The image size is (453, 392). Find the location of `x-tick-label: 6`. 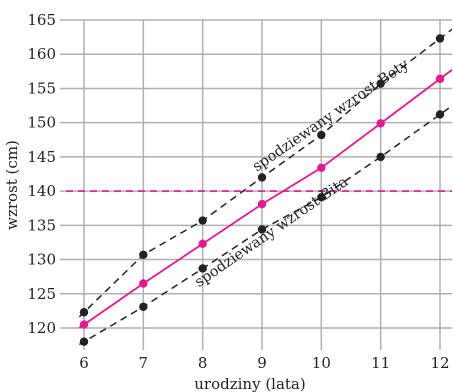

x-tick-label: 6 is located at coordinates (84, 363).